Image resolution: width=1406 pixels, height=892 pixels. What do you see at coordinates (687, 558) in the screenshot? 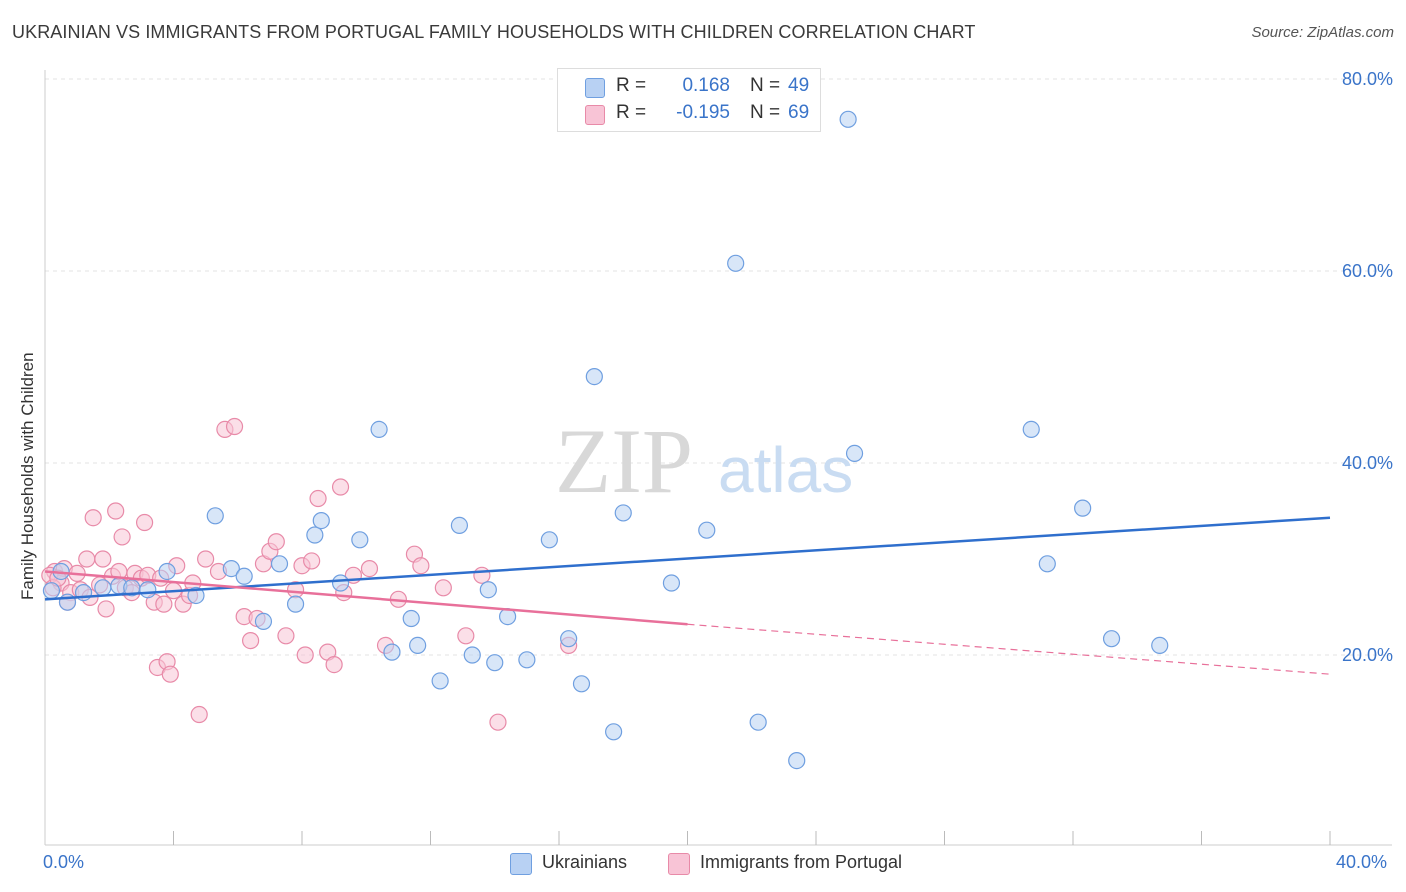
I see `trend-line-ukrainians` at bounding box center [687, 558].